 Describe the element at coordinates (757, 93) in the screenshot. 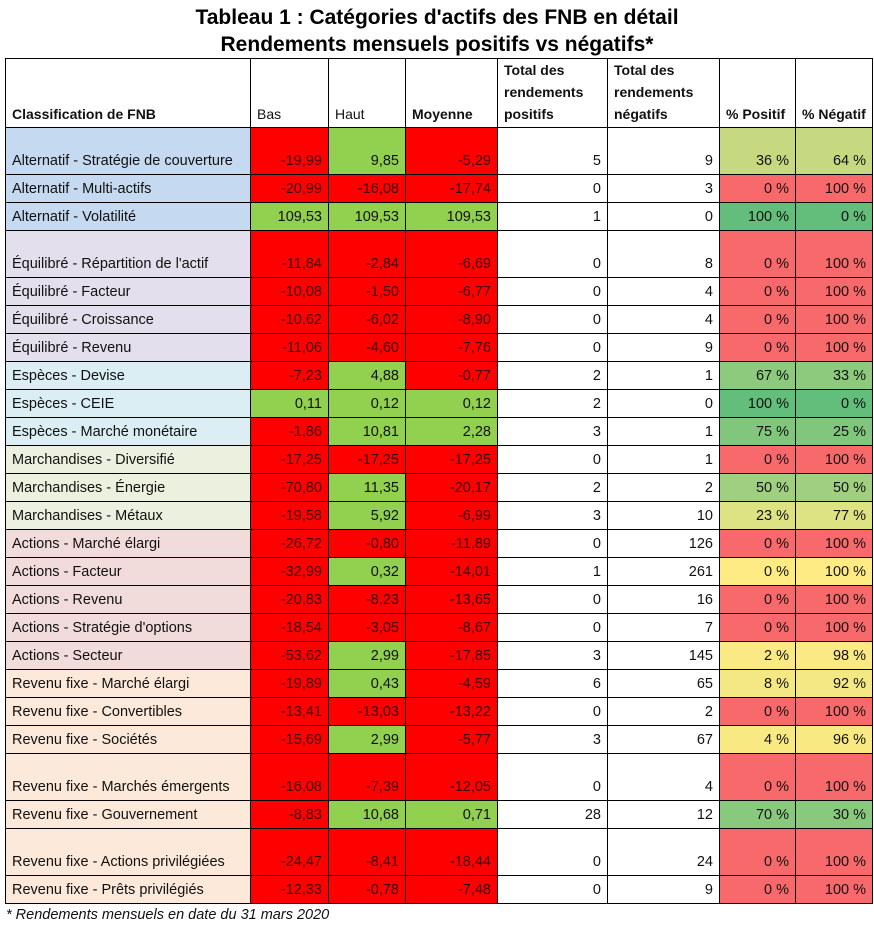

I see `header-pct-positif: % Positif` at that location.